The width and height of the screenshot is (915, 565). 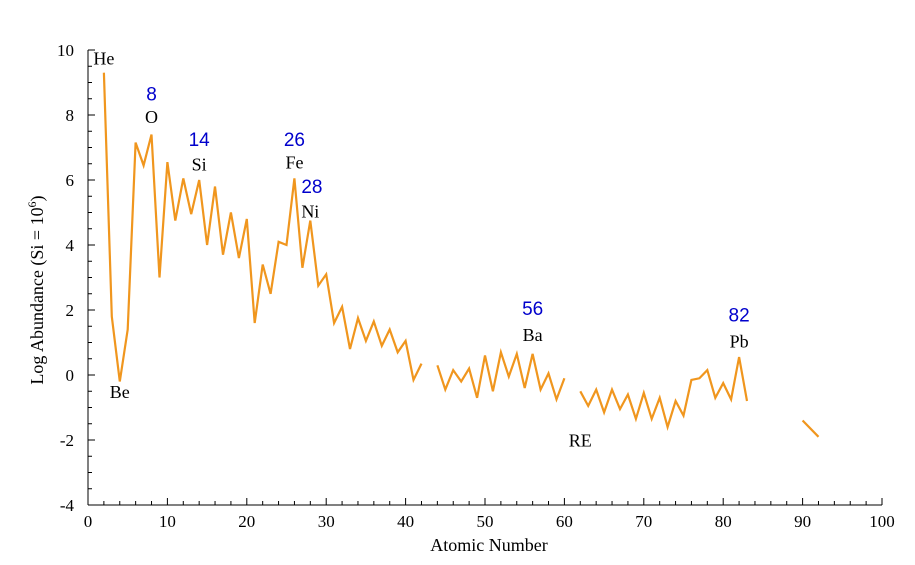 What do you see at coordinates (311, 187) in the screenshot?
I see `atomic-number-label: 28` at bounding box center [311, 187].